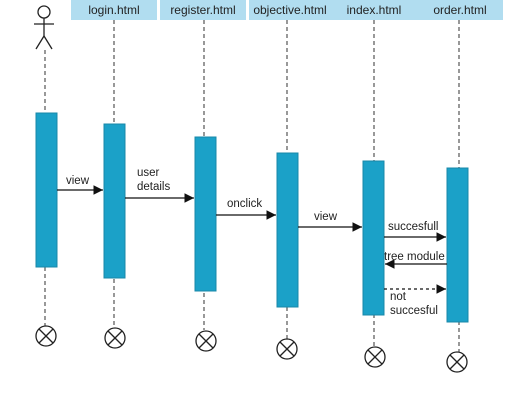 Image resolution: width=508 pixels, height=420 pixels. What do you see at coordinates (326, 217) in the screenshot?
I see `message-label-view-2: view` at bounding box center [326, 217].